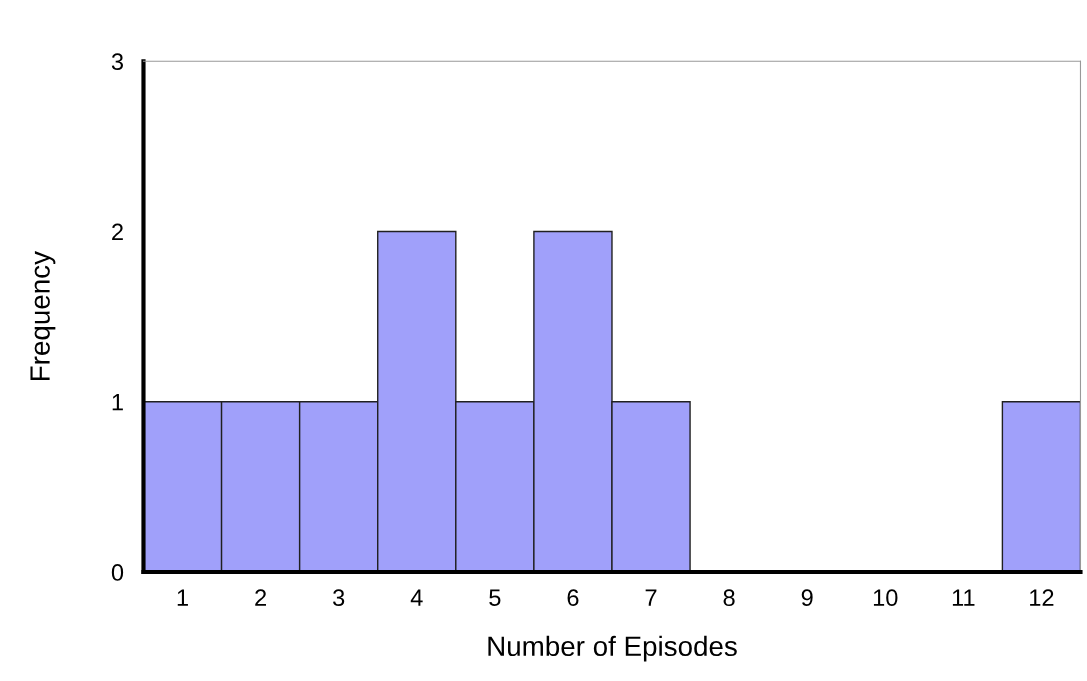  What do you see at coordinates (885, 598) in the screenshot?
I see `x-tick-label: 10` at bounding box center [885, 598].